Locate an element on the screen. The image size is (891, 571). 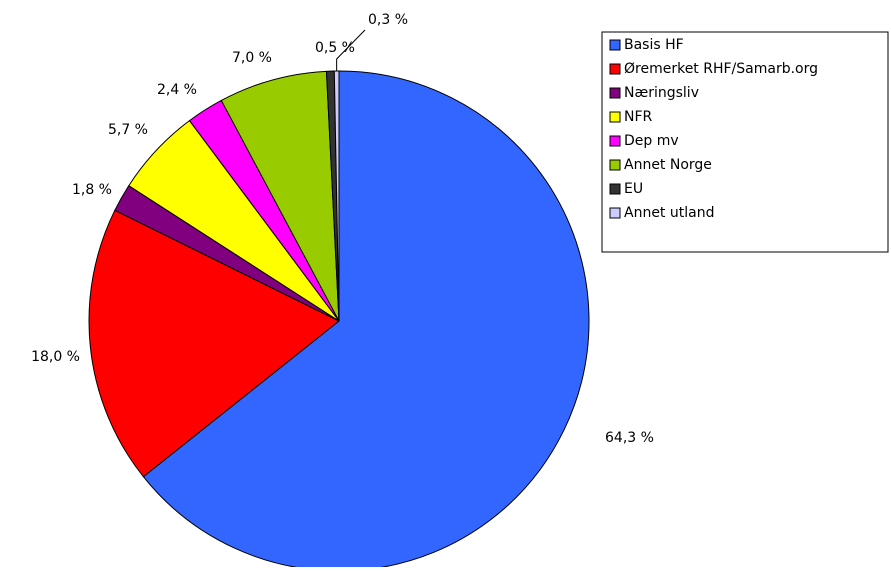
legend-label: EU is located at coordinates (633, 189).